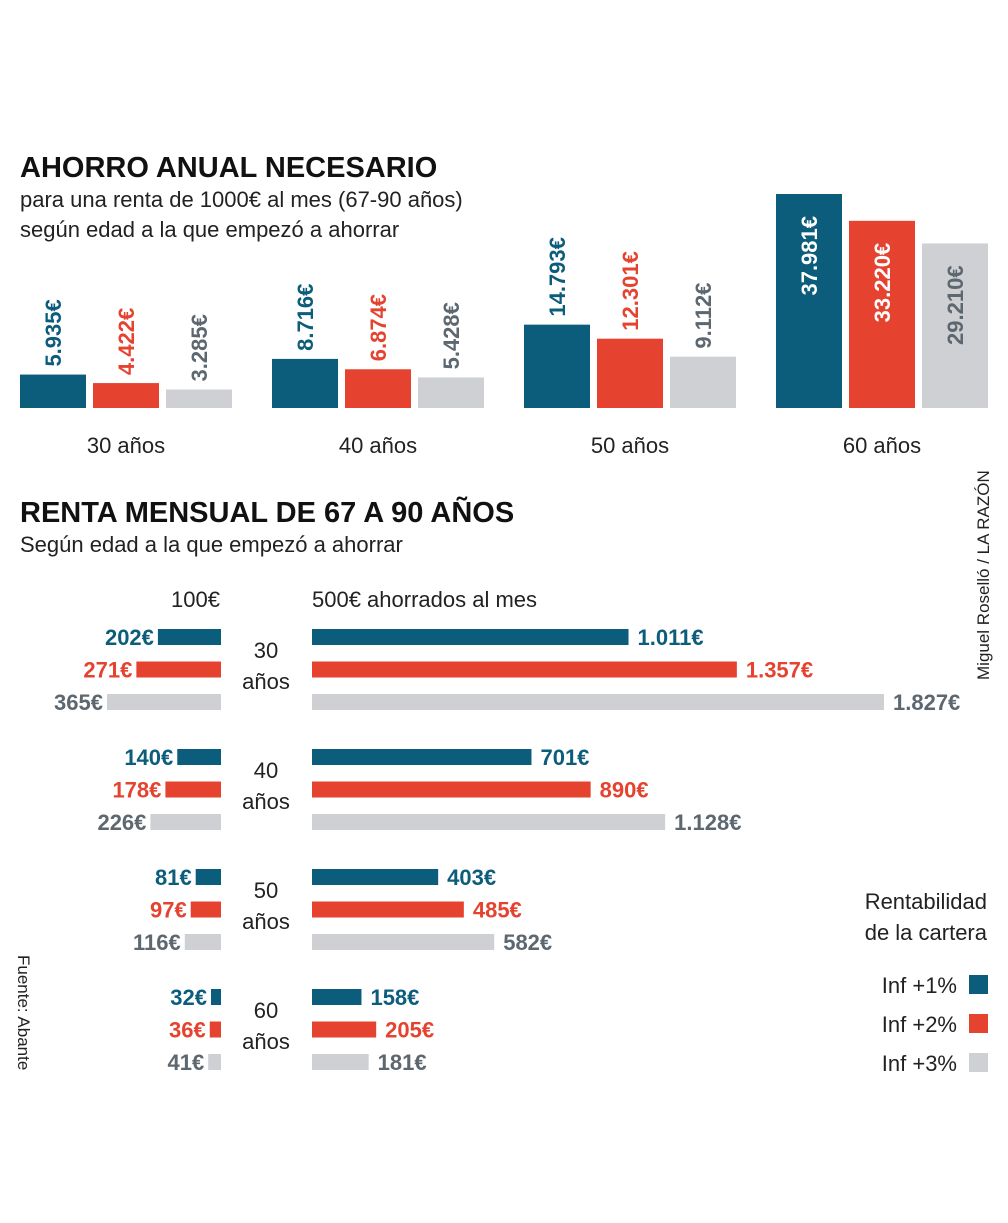 This screenshot has height=1223, width=1008. I want to click on monthly-left-value-label: 271€, so click(107, 670).